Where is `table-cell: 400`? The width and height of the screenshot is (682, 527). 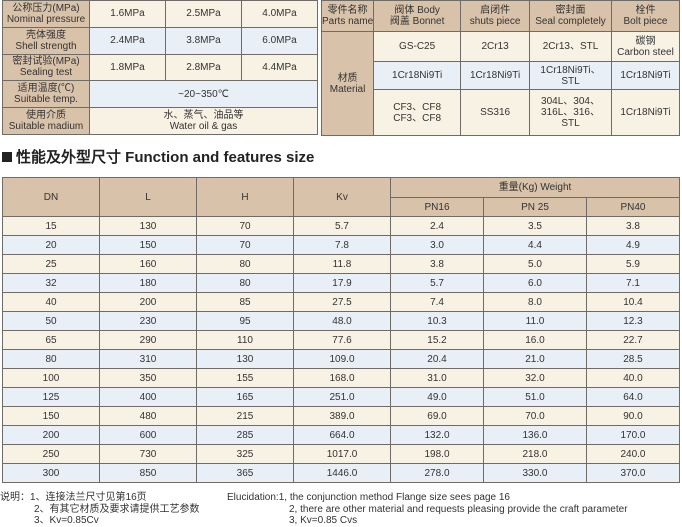 table-cell: 400 is located at coordinates (148, 397).